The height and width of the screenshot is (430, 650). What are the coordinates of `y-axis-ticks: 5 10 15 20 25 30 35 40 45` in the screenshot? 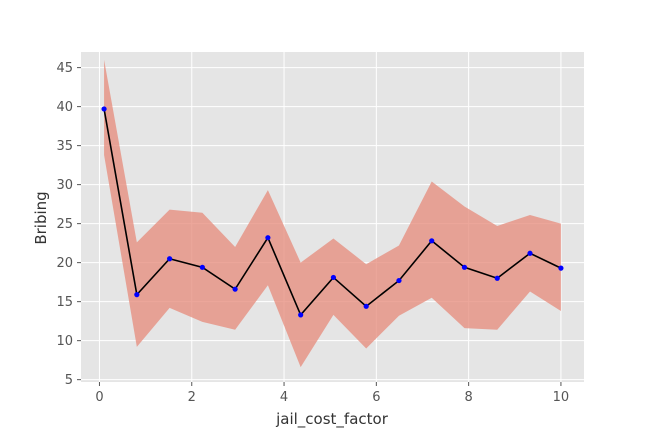 It's located at (68, 224).